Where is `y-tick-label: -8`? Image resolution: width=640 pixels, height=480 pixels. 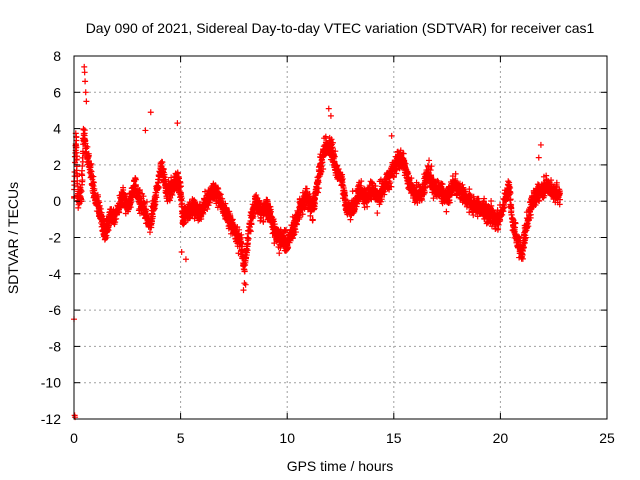
y-tick-label: -8 is located at coordinates (55, 346).